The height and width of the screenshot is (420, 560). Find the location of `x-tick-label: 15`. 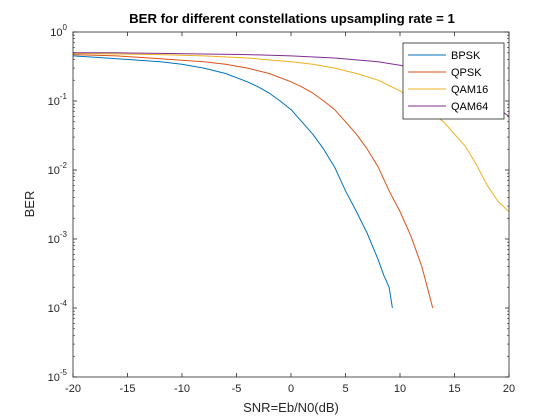

x-tick-label: 15 is located at coordinates (454, 389).